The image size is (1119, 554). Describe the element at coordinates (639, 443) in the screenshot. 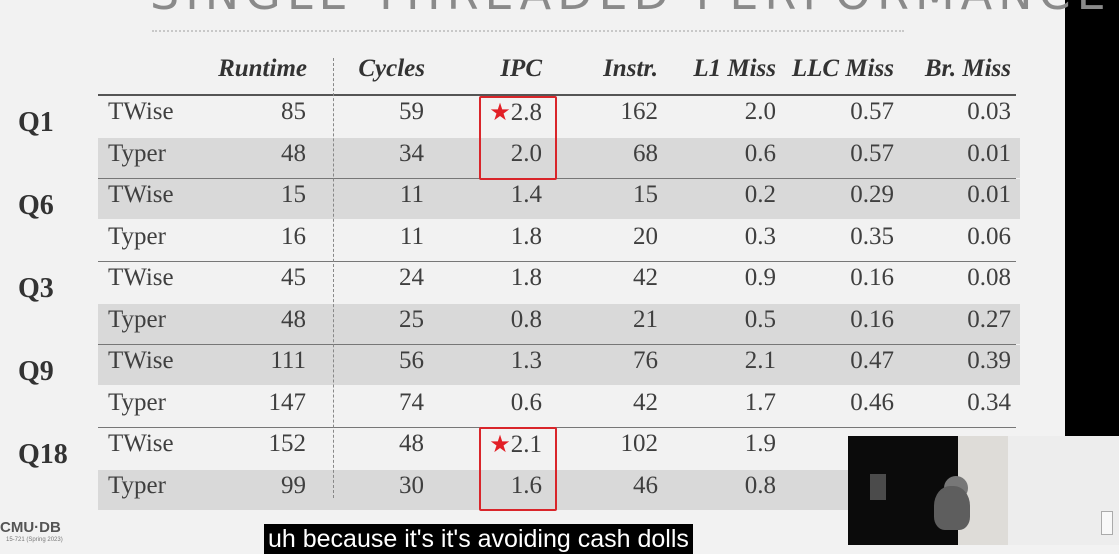

I see `cell-instr: 102` at that location.